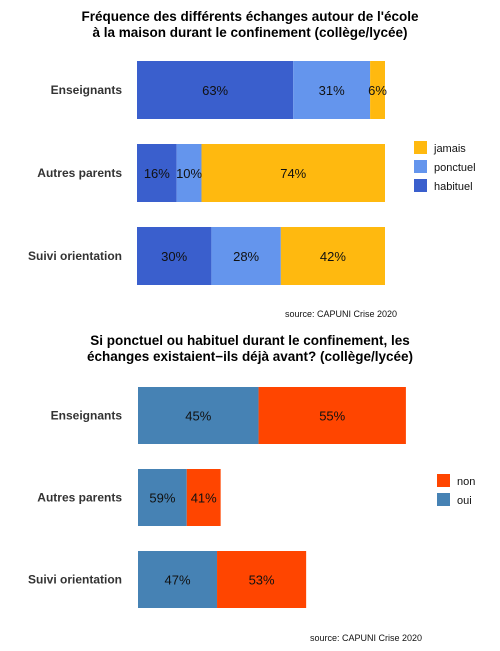 The image size is (500, 651). Describe the element at coordinates (79, 173) in the screenshot. I see `chart-1-category-autres-parents: Autres parents` at that location.